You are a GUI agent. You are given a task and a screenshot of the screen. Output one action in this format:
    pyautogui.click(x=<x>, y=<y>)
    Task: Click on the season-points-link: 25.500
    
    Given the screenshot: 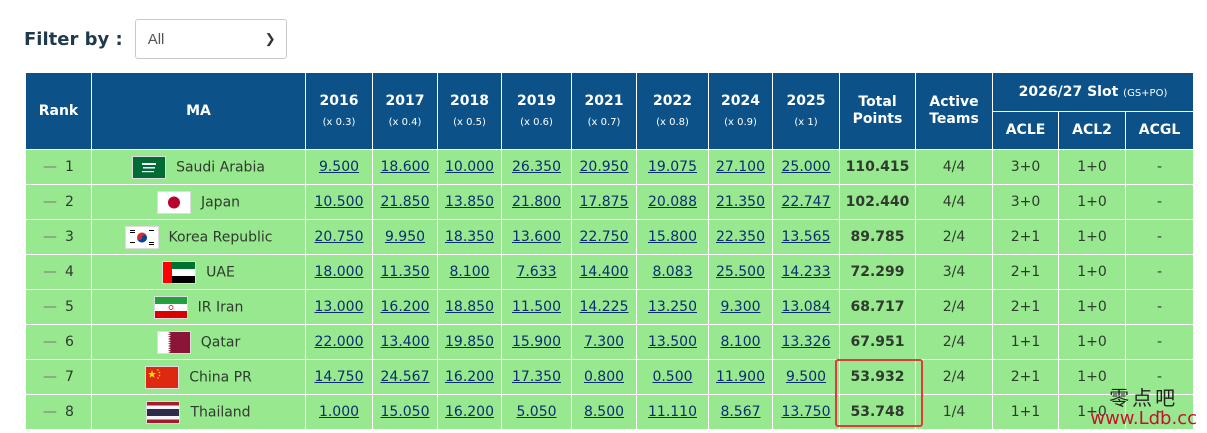 What is the action you would take?
    pyautogui.click(x=740, y=272)
    